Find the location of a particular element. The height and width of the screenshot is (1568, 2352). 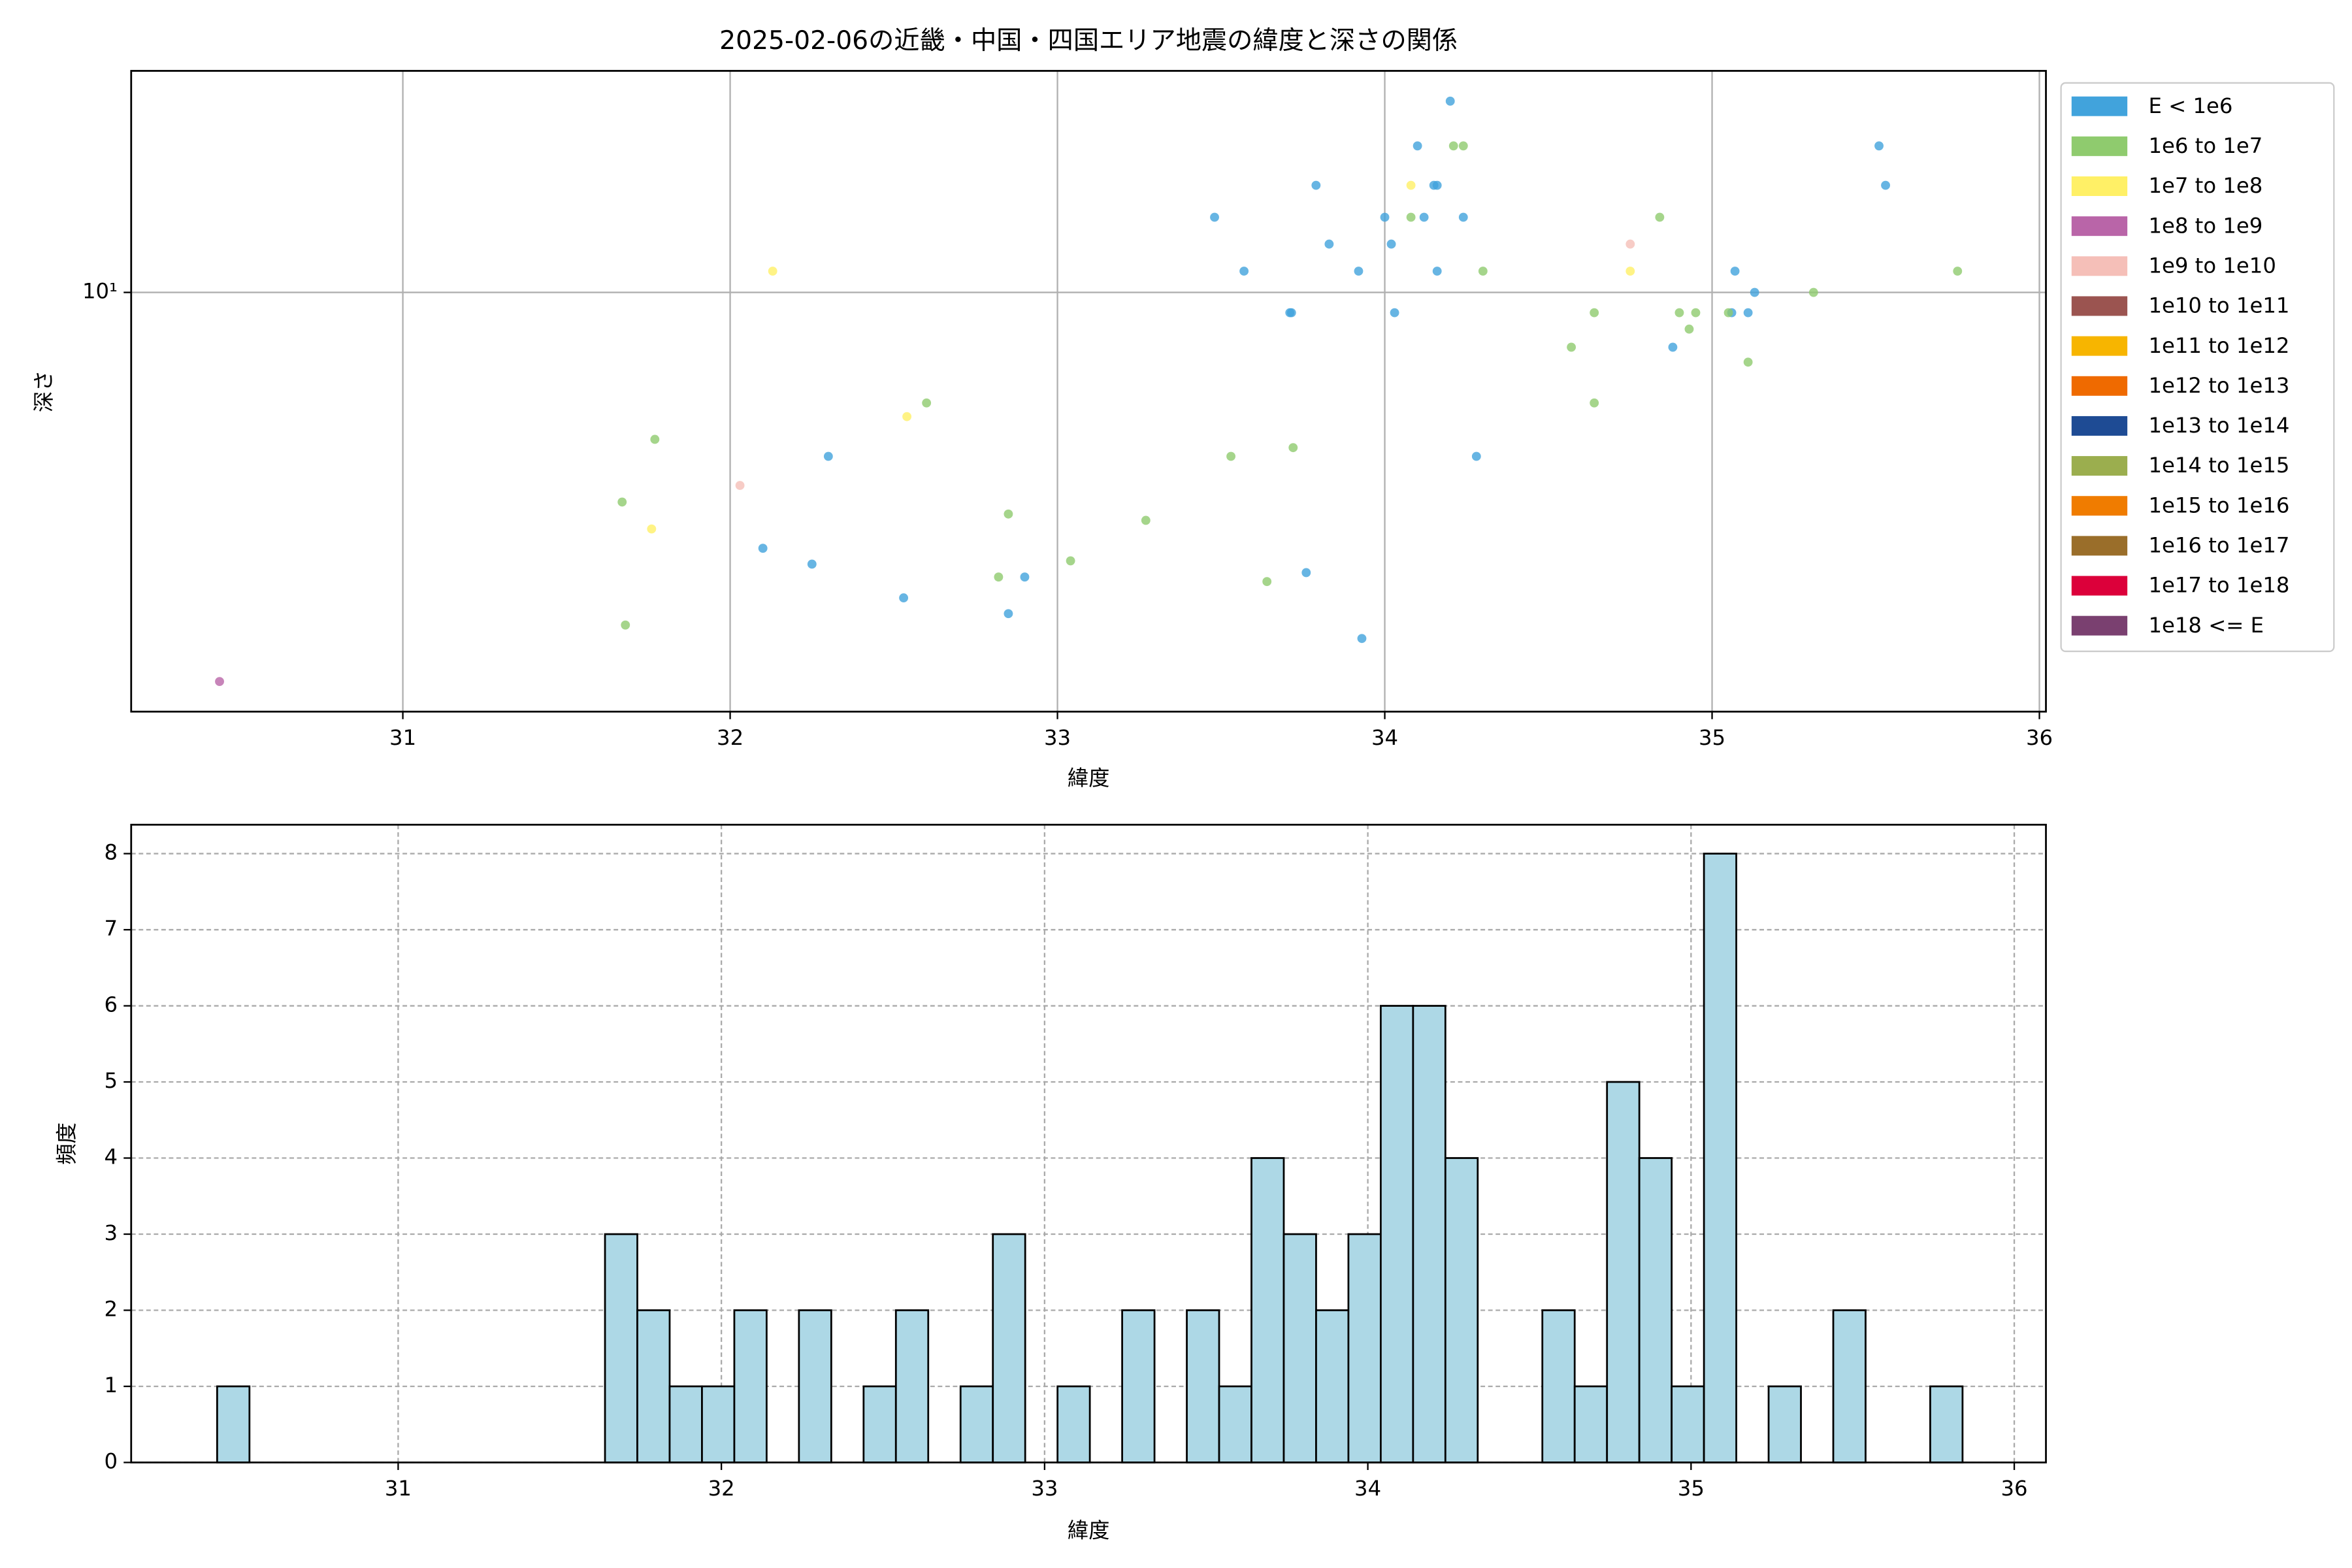

chart-title: 2025-02-06の近畿・中国・四国エリア地震の緯度と深さの関係 is located at coordinates (1088, 41).